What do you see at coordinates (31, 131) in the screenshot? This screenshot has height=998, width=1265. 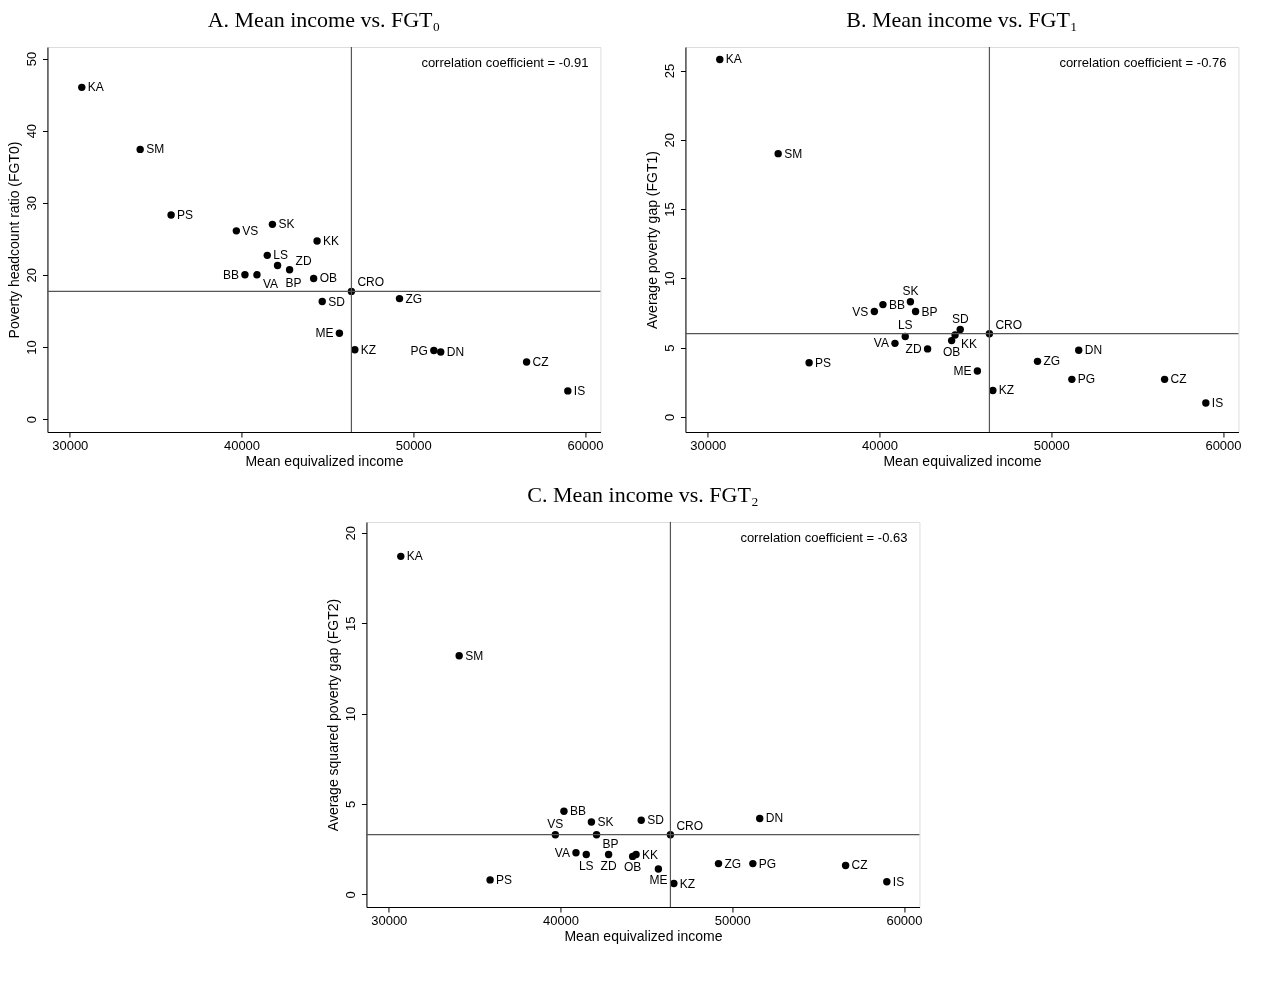 I see `y-tick-label: 40` at bounding box center [31, 131].